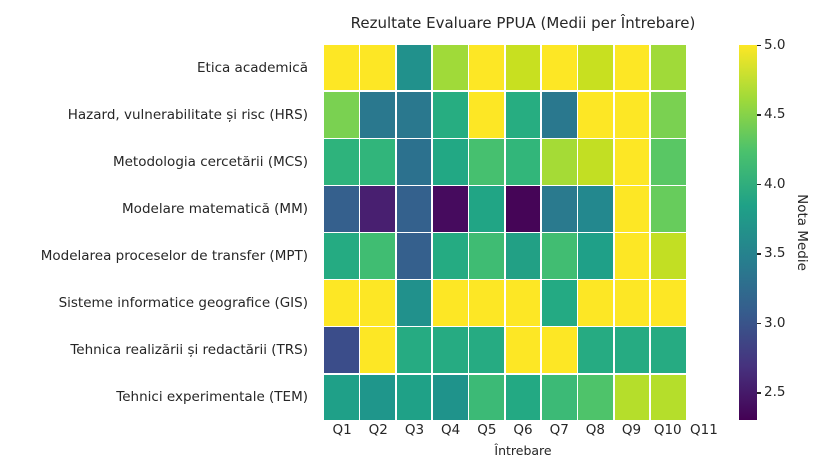  Describe the element at coordinates (775, 183) in the screenshot. I see `colorbar-tick-label: 4.0` at that location.